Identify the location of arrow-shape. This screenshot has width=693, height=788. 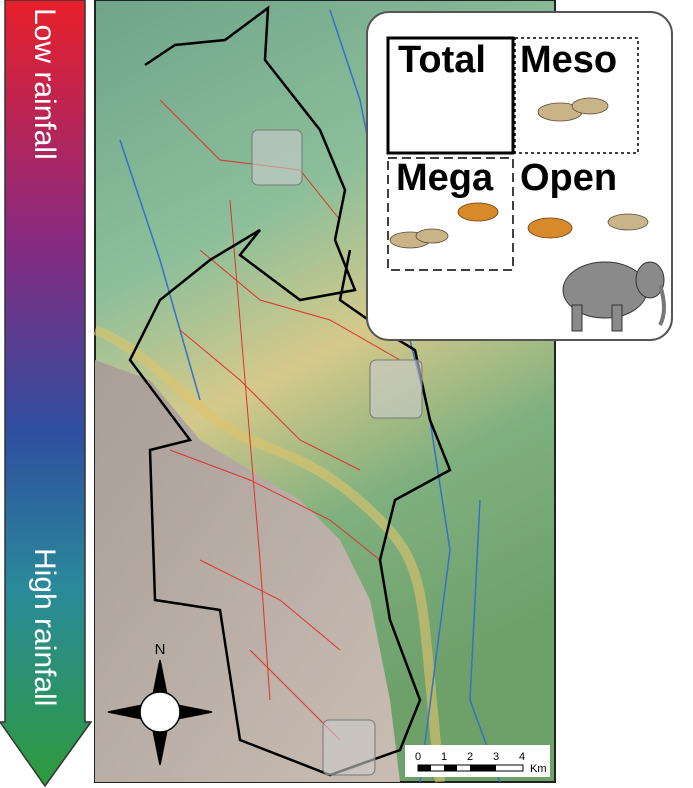
(46, 394).